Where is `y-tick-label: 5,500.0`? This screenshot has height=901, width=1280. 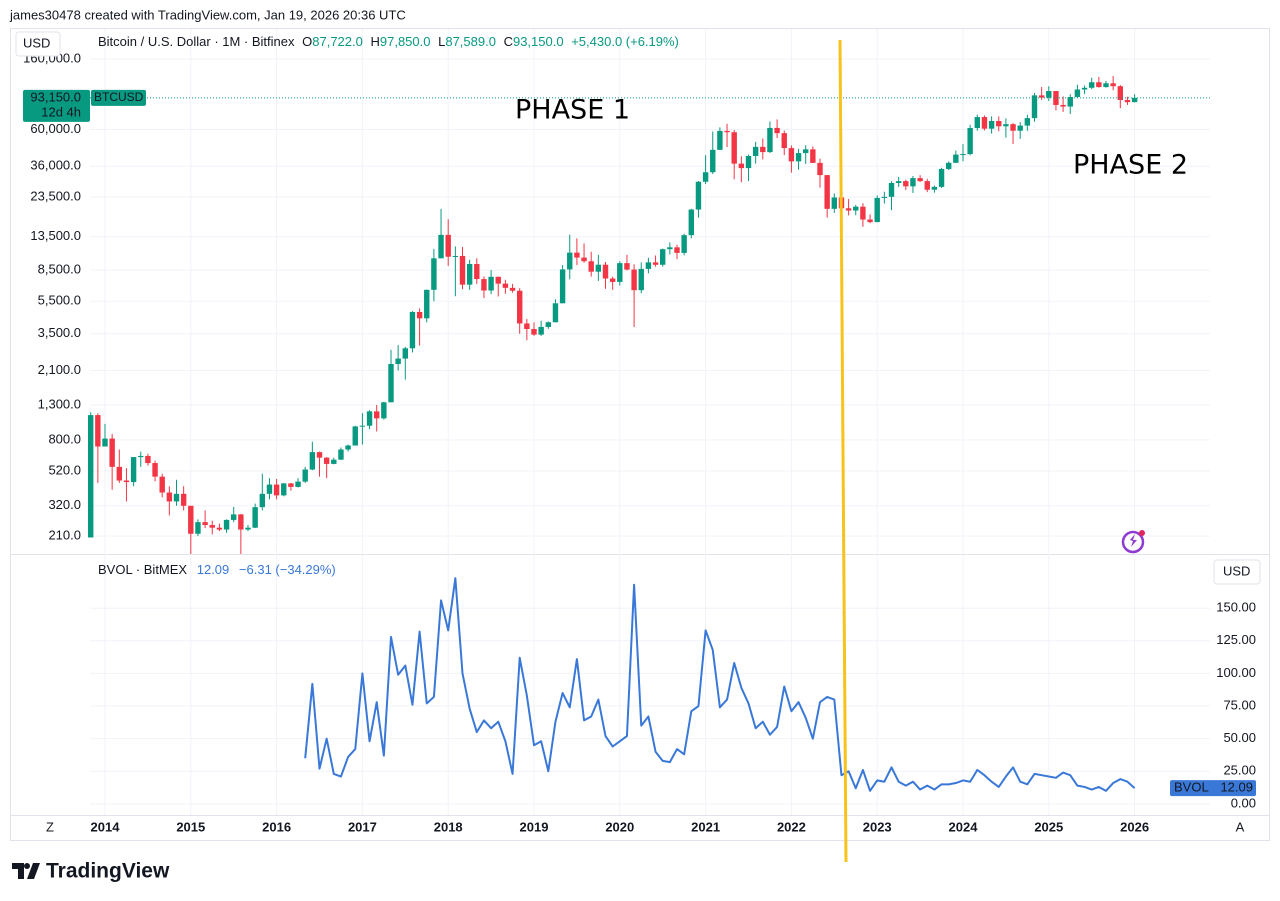
y-tick-label: 5,500.0 is located at coordinates (59, 300).